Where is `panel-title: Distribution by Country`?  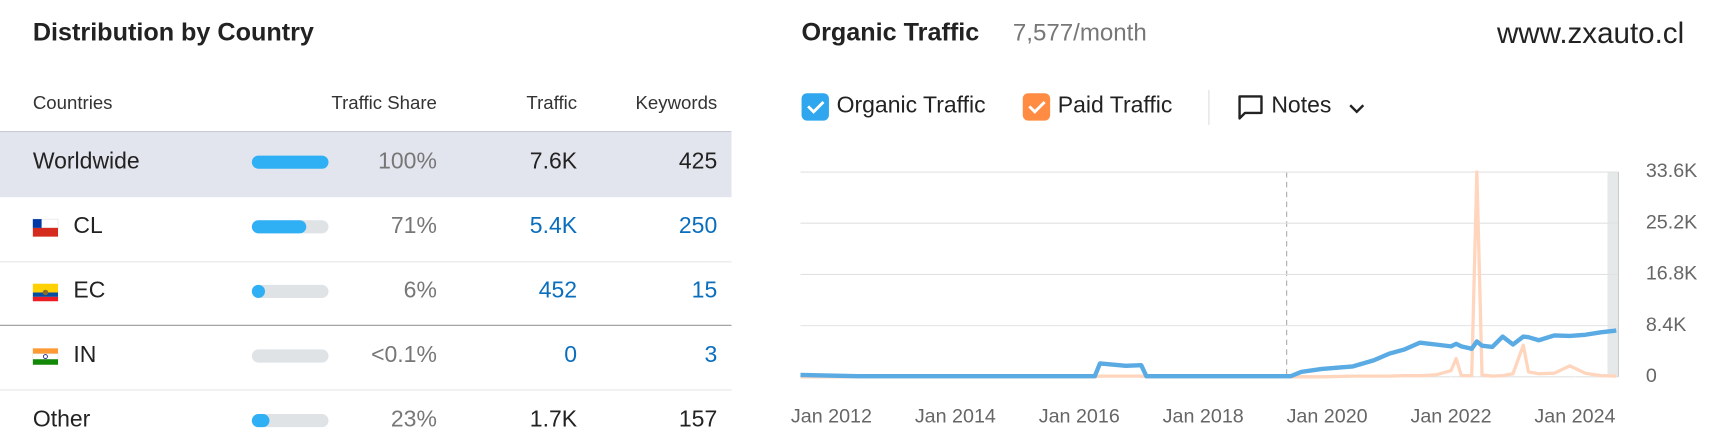
panel-title: Distribution by Country is located at coordinates (173, 33).